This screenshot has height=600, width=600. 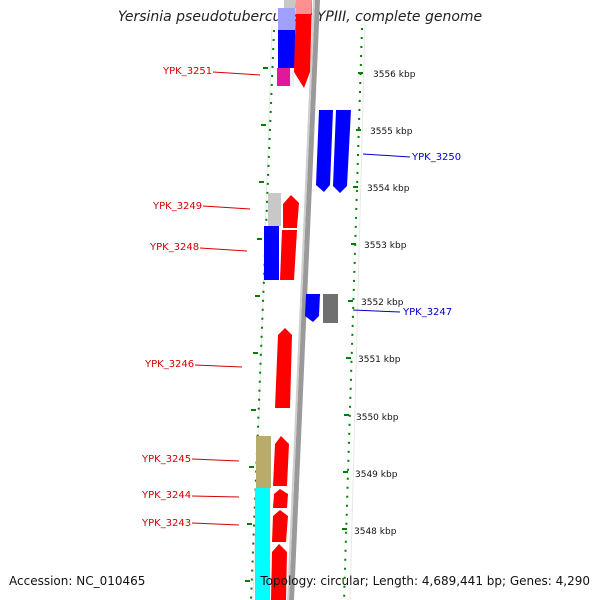 I want to click on callout-line-ypk3246, so click(x=218, y=366).